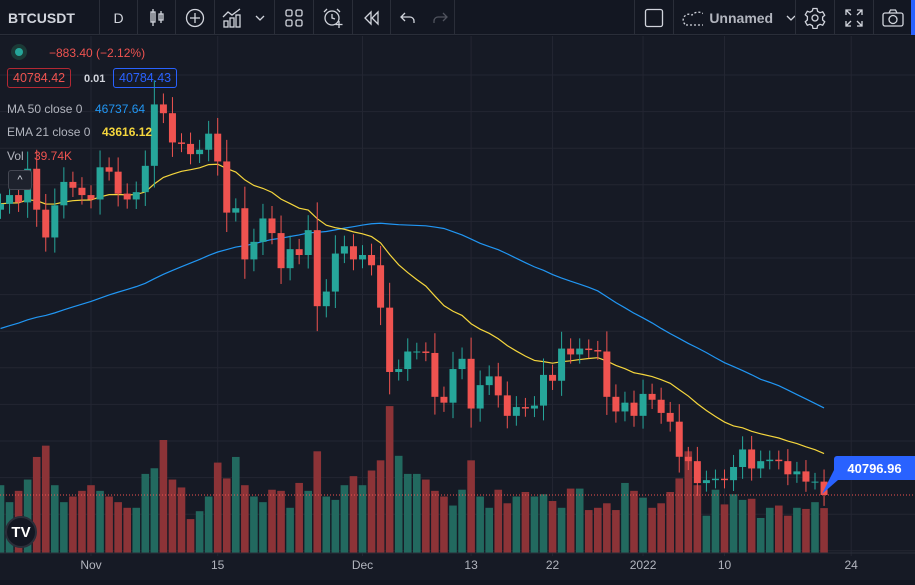  I want to click on replay-button, so click(372, 17).